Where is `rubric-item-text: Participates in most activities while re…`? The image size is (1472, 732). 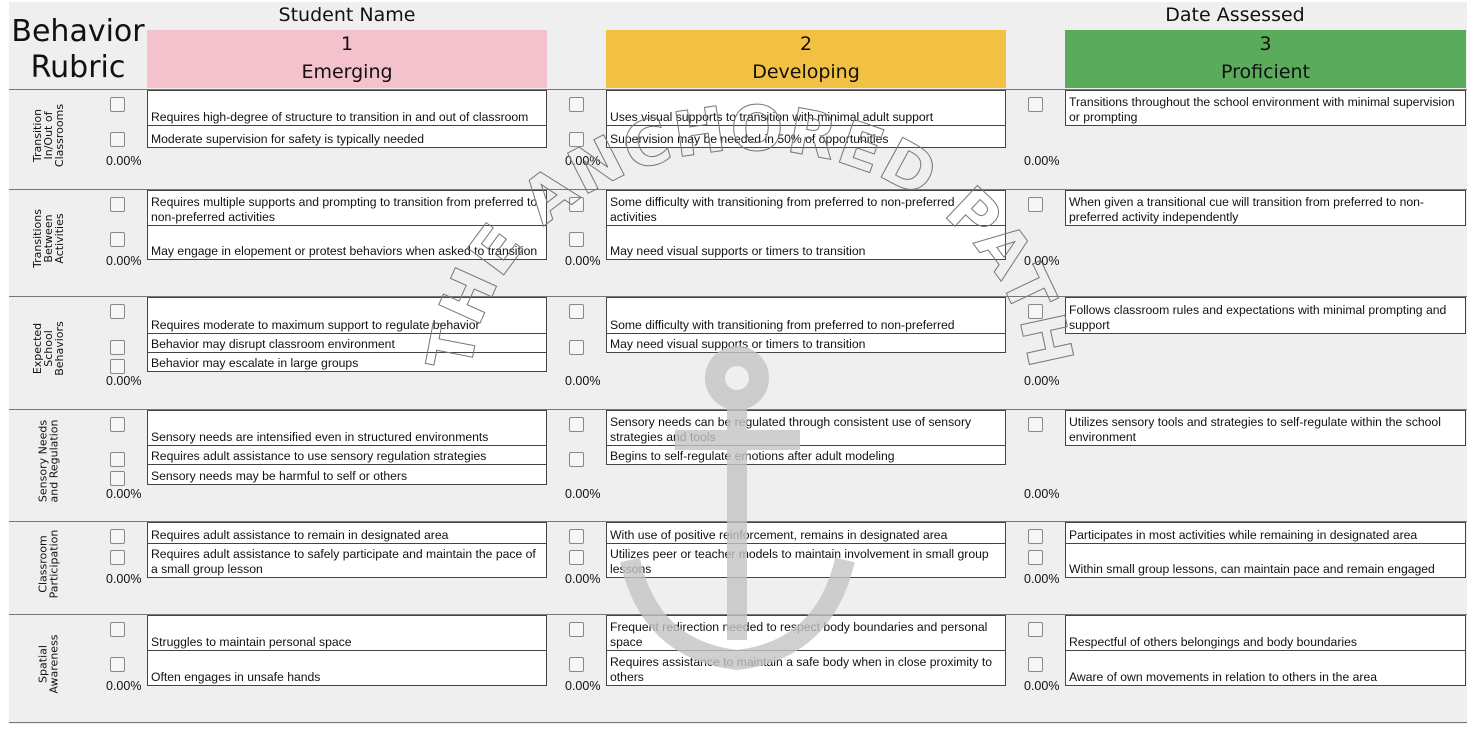 rubric-item-text: Participates in most activities while re… is located at coordinates (1243, 534).